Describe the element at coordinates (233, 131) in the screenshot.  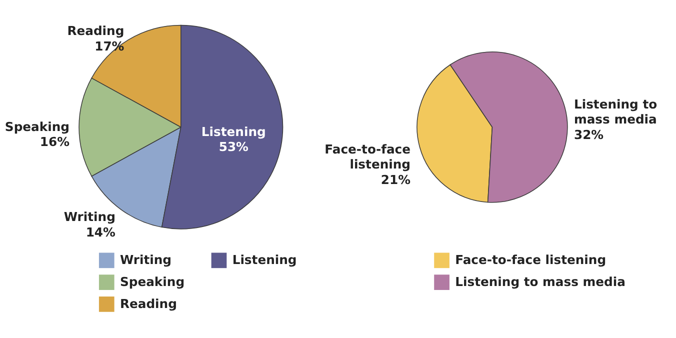
I see `slice-label: Listening` at that location.